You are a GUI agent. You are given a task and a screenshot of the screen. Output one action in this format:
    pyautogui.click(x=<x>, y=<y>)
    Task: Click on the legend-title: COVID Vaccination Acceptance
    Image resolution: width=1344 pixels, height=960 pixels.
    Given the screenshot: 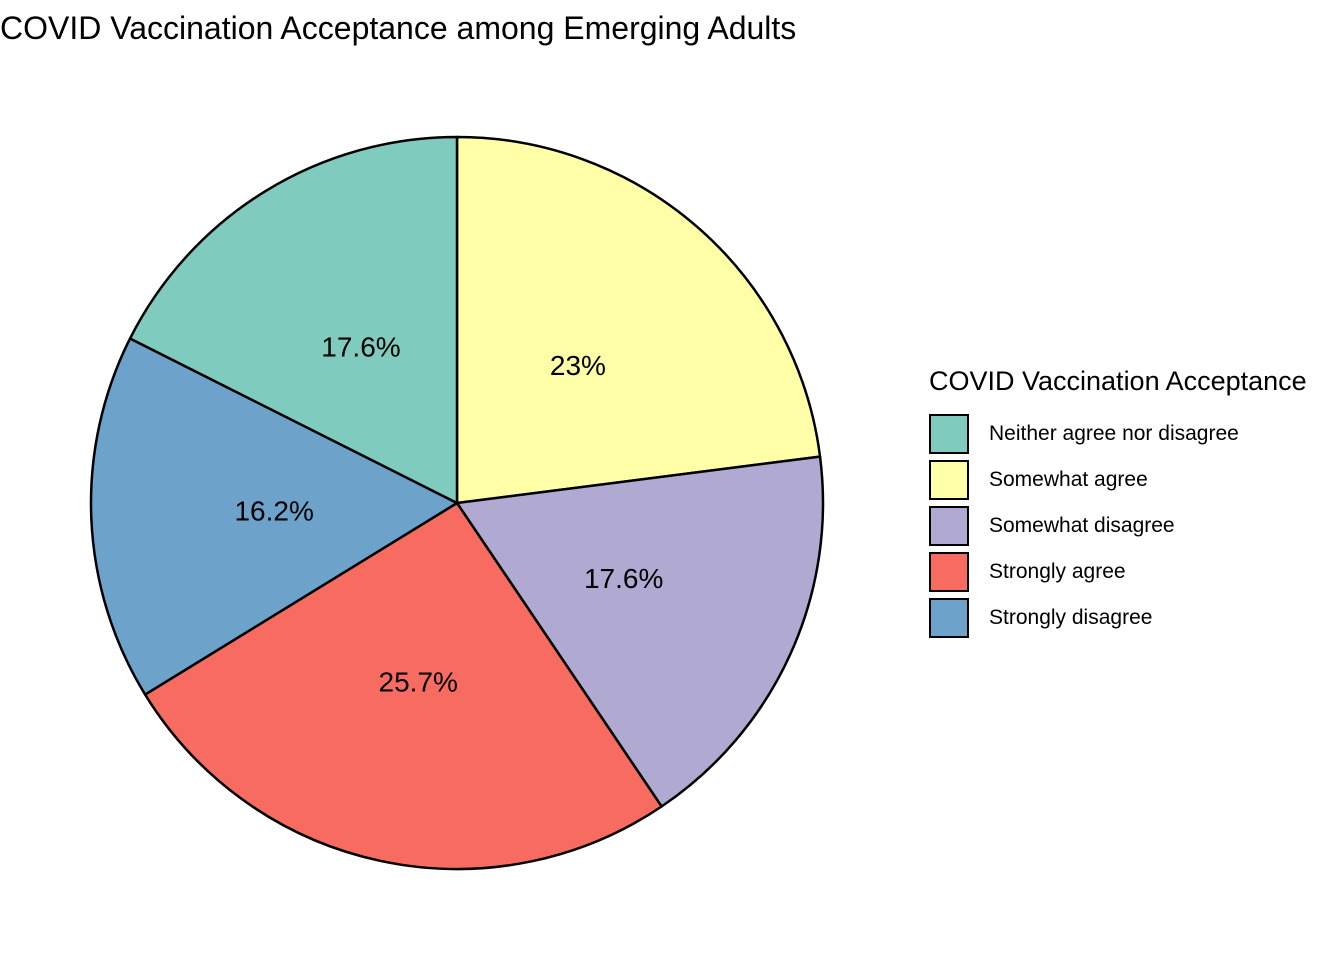 What is the action you would take?
    pyautogui.click(x=1118, y=381)
    